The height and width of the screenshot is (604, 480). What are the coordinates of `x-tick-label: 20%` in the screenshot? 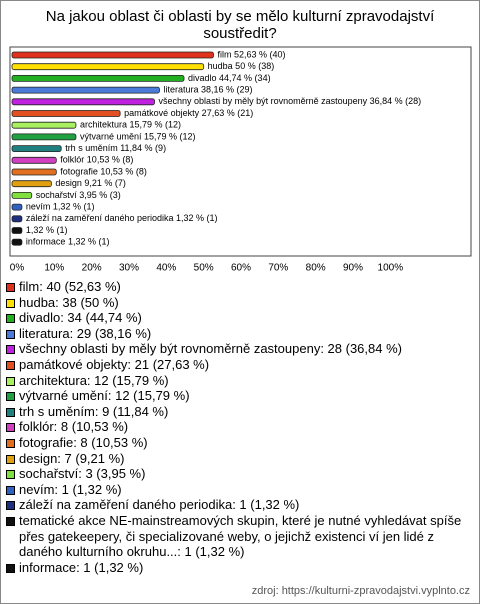 It's located at (92, 268).